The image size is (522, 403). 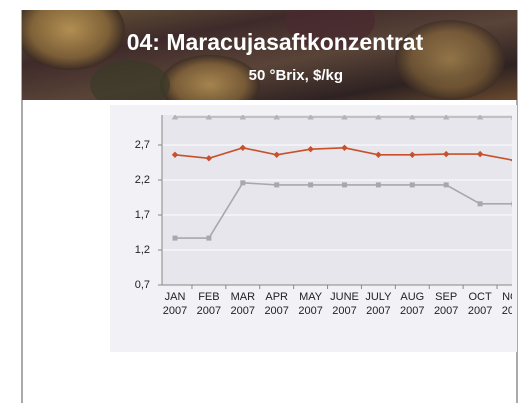 I want to click on y-tick-label: 2,2, so click(x=142, y=180).